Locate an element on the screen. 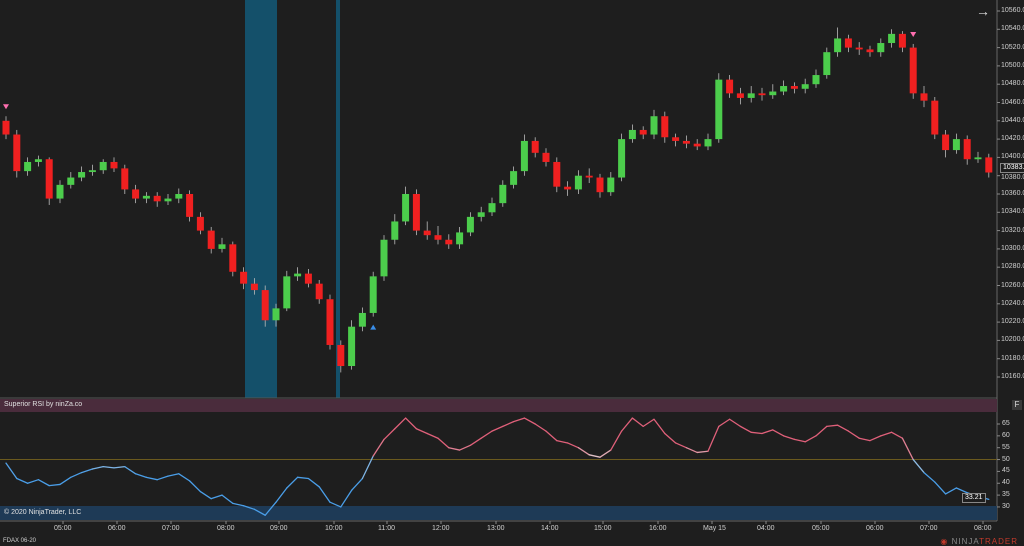 Image resolution: width=1024 pixels, height=546 pixels. time-tick-label: 11:00 is located at coordinates (386, 528).